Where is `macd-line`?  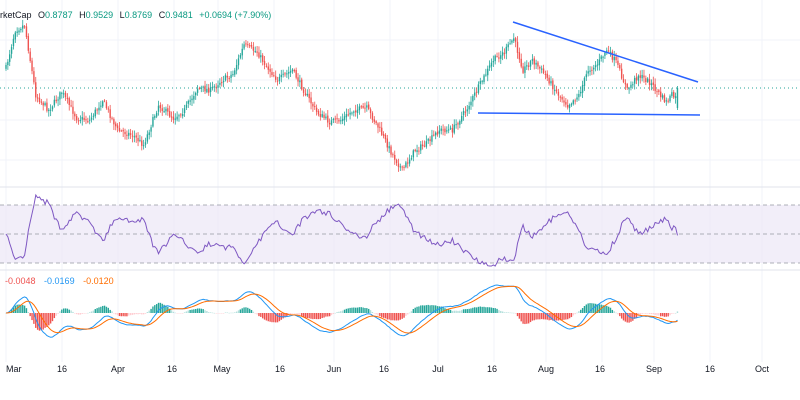 macd-line is located at coordinates (341, 311).